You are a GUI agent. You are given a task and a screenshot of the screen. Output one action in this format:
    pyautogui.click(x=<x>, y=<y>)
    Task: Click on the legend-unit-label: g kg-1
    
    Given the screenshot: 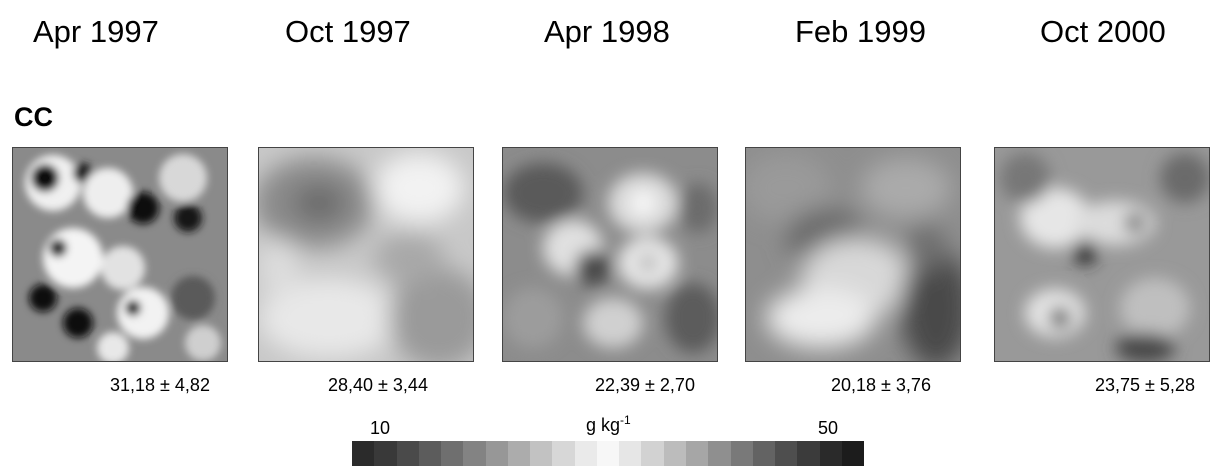 What is the action you would take?
    pyautogui.click(x=608, y=424)
    